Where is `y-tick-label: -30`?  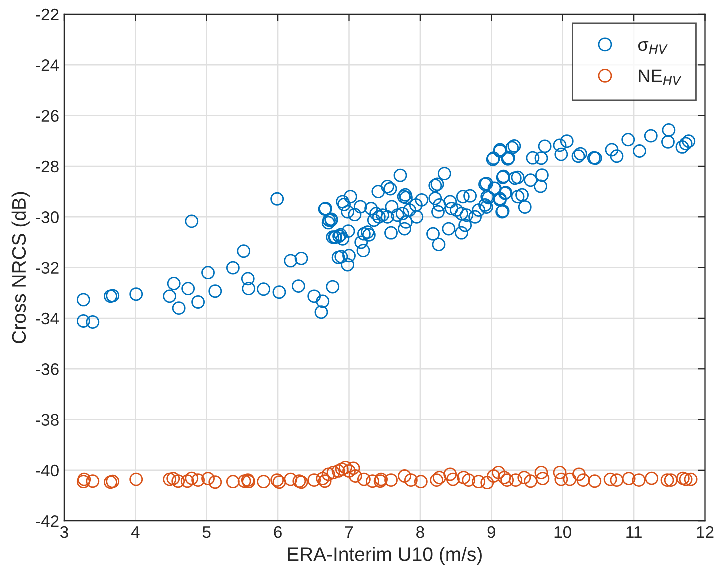
y-tick-label: -30 is located at coordinates (47, 218).